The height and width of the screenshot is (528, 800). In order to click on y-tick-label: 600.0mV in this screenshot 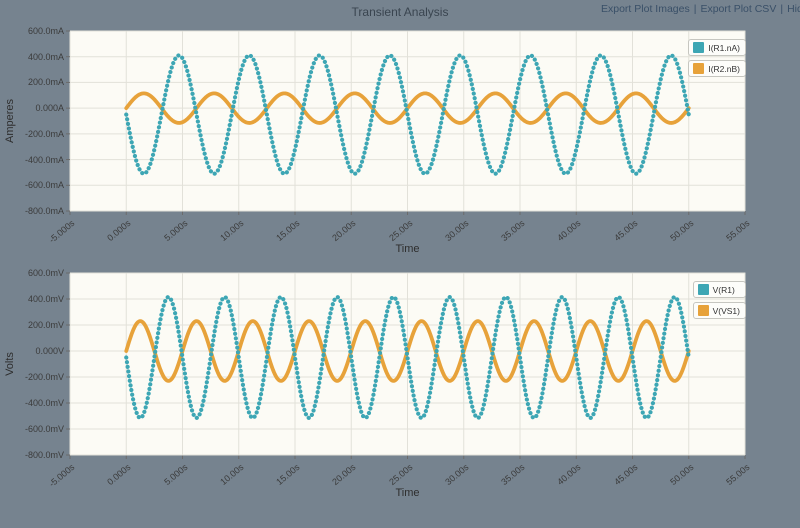, I will do `click(45, 273)`.